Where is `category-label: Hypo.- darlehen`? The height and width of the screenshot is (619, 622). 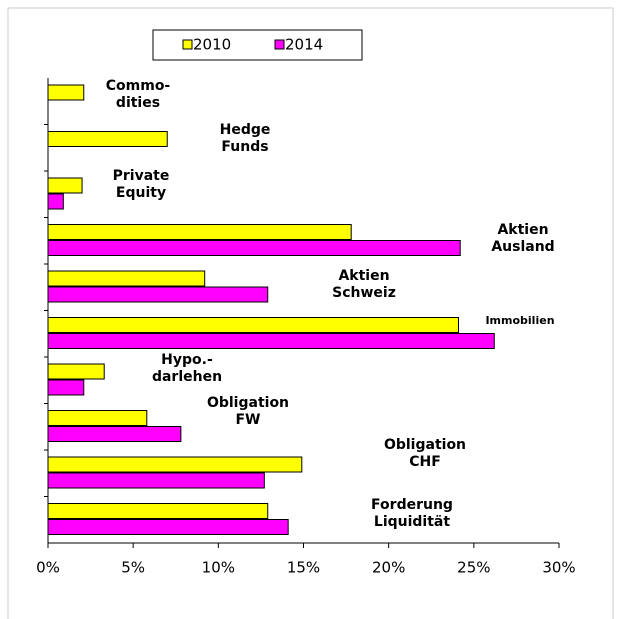 category-label: Hypo.- darlehen is located at coordinates (187, 368).